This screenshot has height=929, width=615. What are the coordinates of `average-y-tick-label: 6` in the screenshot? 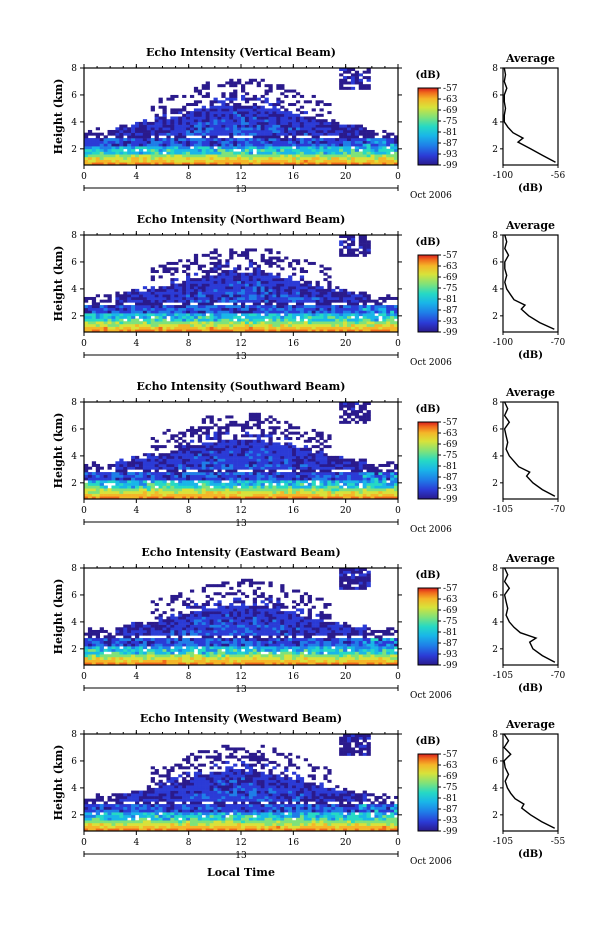 It's located at (495, 263).